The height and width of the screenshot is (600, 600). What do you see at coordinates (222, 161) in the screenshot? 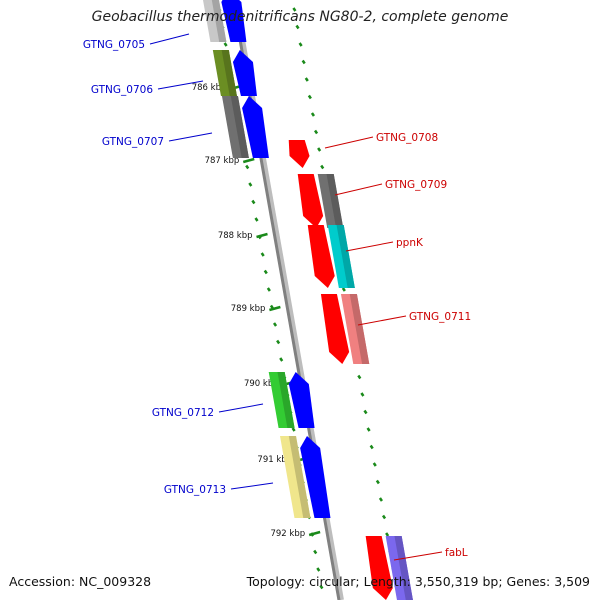
I see `kbp-label: 787 kbp` at bounding box center [222, 161].